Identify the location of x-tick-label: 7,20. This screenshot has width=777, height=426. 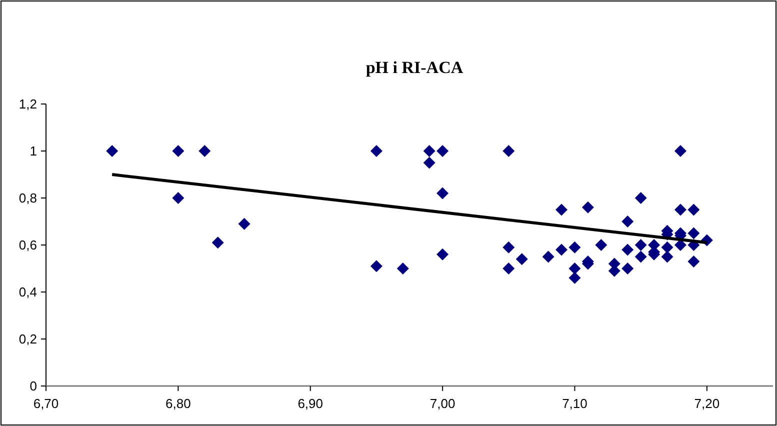
(707, 403).